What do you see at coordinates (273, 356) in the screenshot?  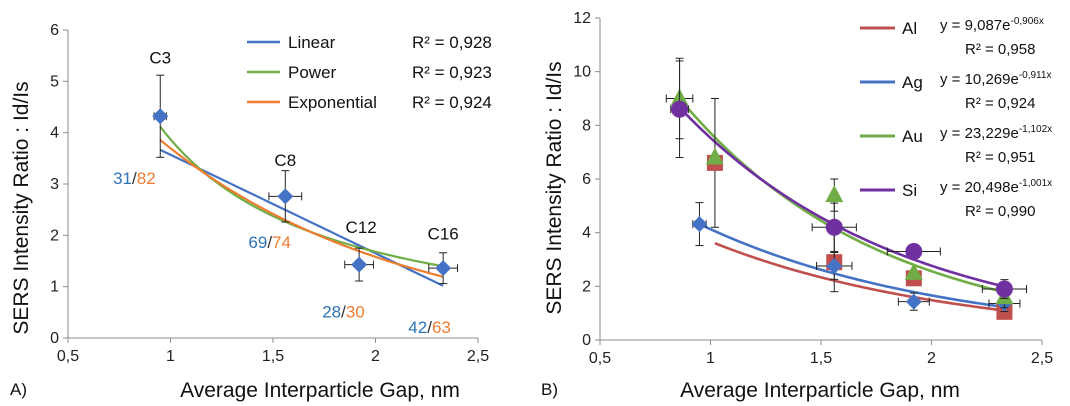 I see `panel-a-x-tick-label: 1,5` at bounding box center [273, 356].